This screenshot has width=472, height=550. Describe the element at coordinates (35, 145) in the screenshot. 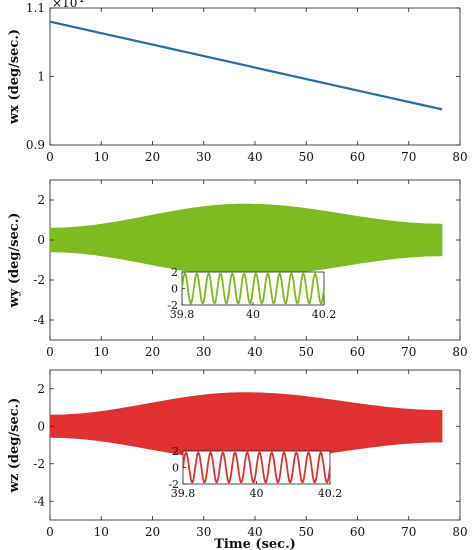

I see `y-tick-label: 0.9` at that location.